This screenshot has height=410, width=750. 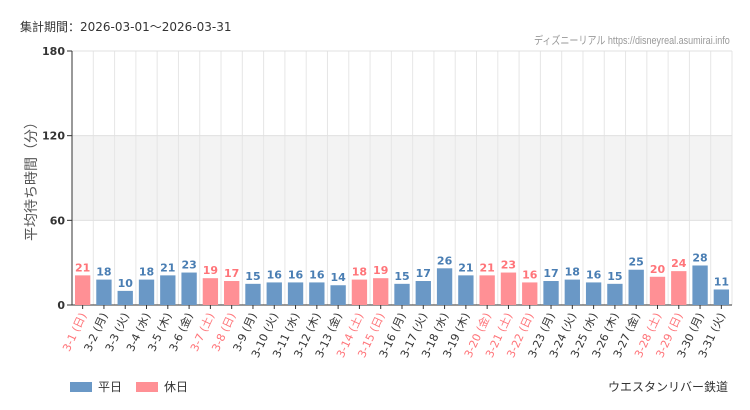 What do you see at coordinates (658, 269) in the screenshot?
I see `data-label: 20` at bounding box center [658, 269].